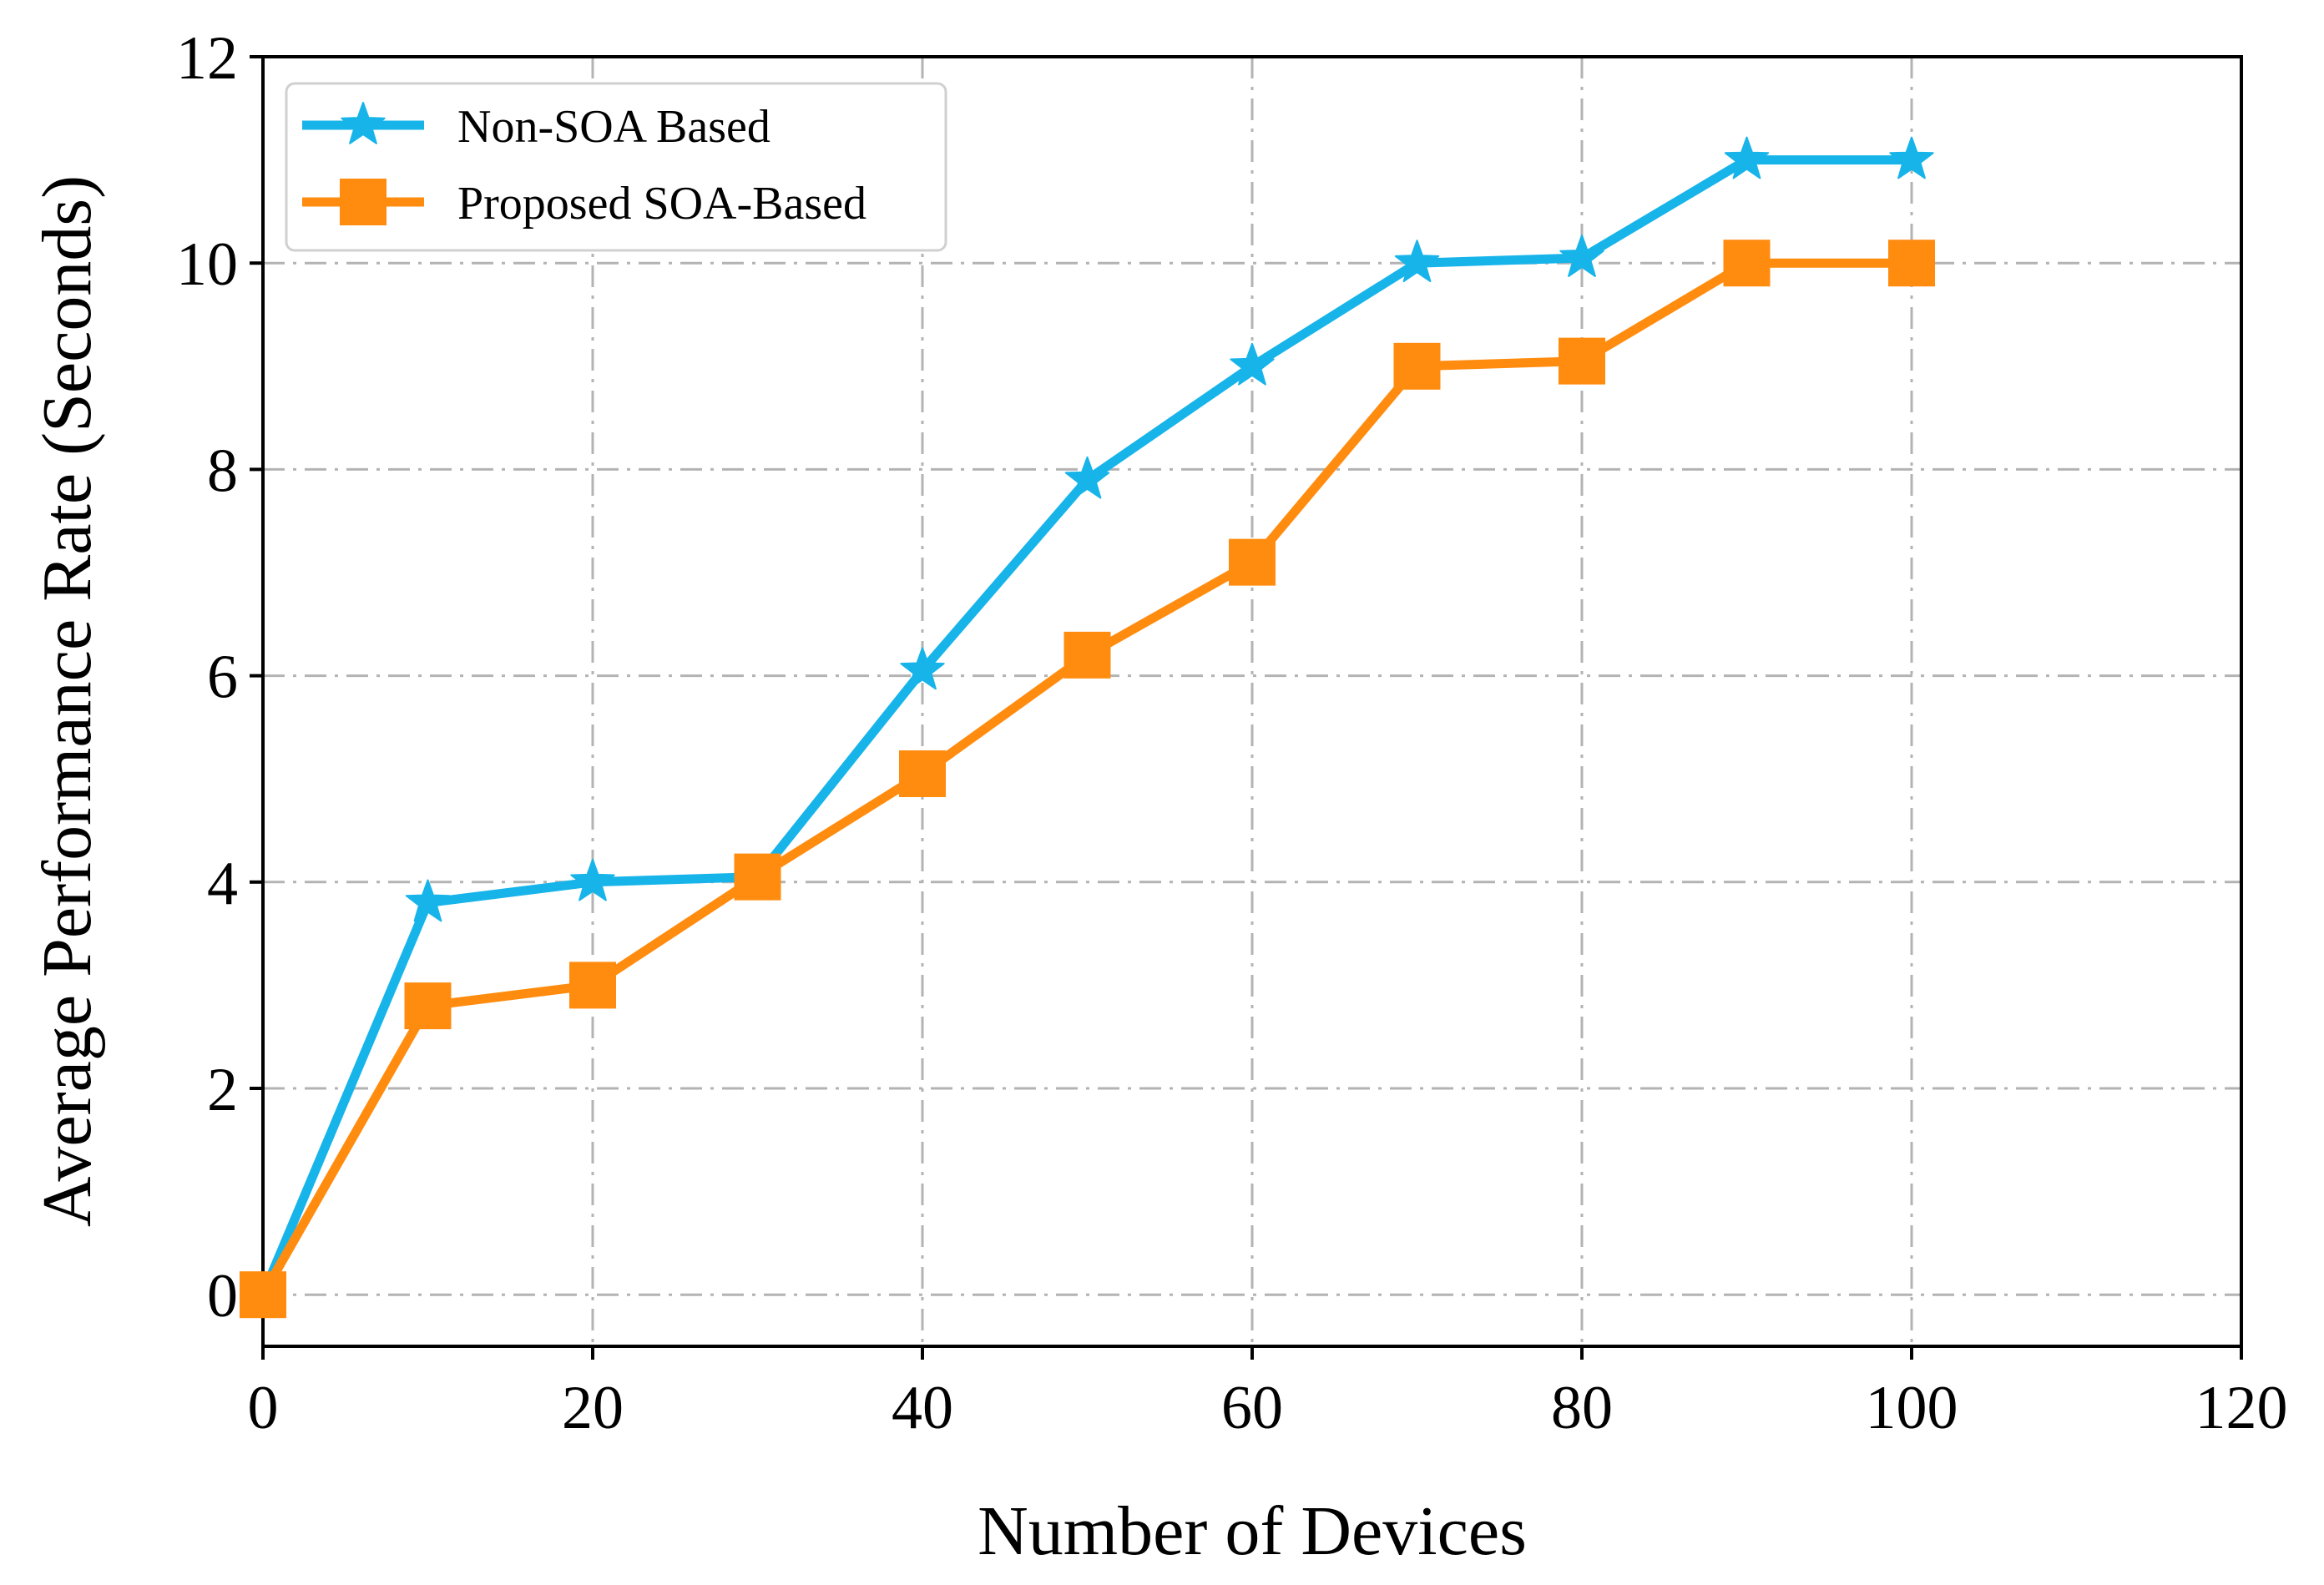 The image size is (2324, 1585). I want to click on x-tick-label: 40, so click(922, 1408).